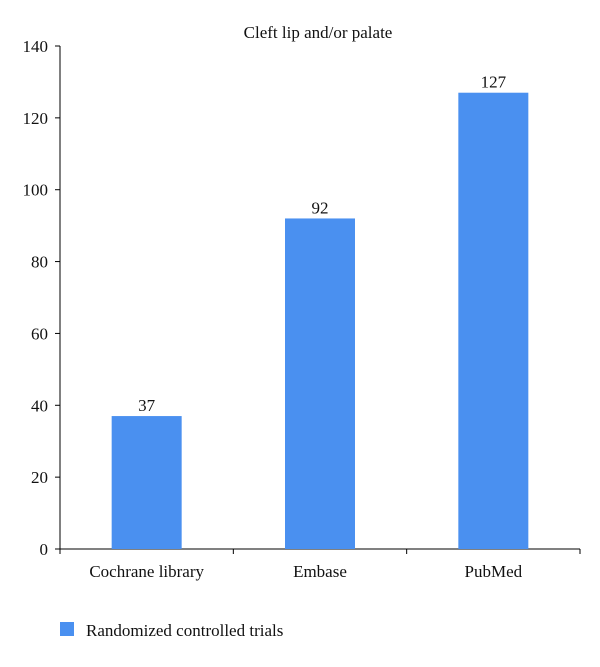  I want to click on legend-swatch, so click(67, 629).